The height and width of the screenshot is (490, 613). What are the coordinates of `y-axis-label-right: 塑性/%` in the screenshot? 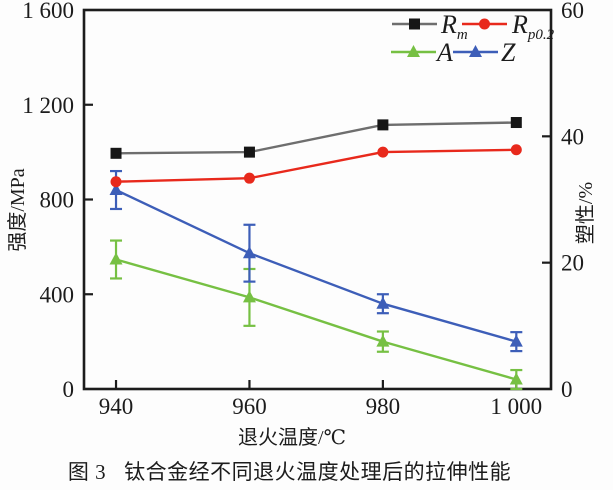 It's located at (585, 213).